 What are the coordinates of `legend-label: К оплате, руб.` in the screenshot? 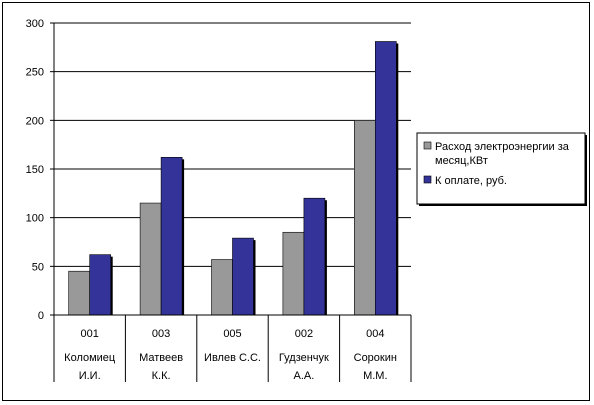 It's located at (471, 181).